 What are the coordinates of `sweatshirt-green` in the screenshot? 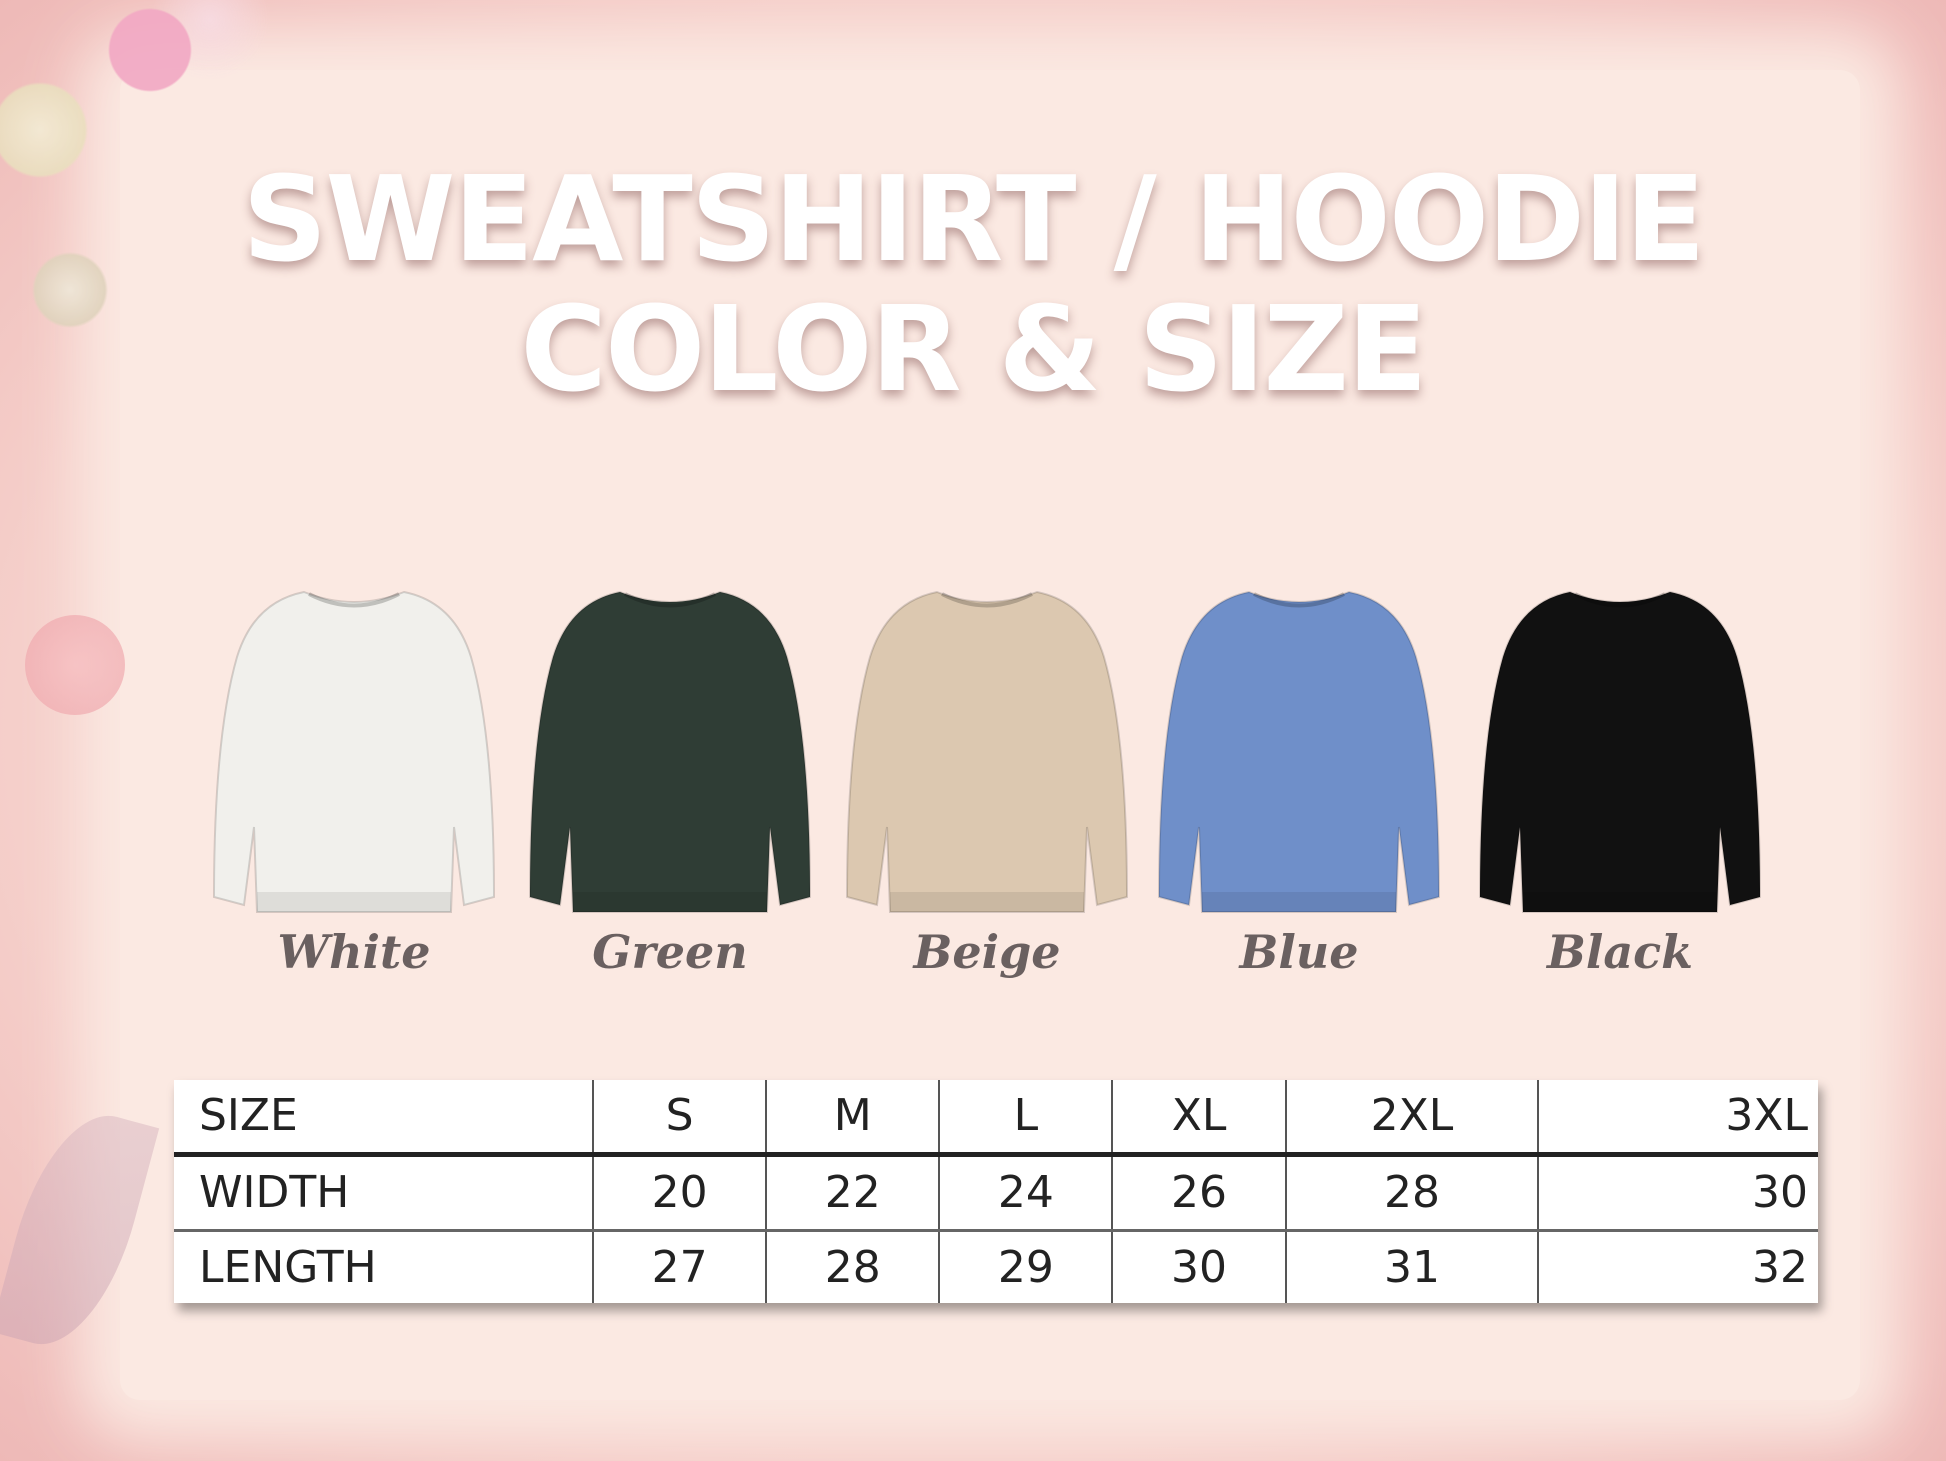 It's located at (670, 752).